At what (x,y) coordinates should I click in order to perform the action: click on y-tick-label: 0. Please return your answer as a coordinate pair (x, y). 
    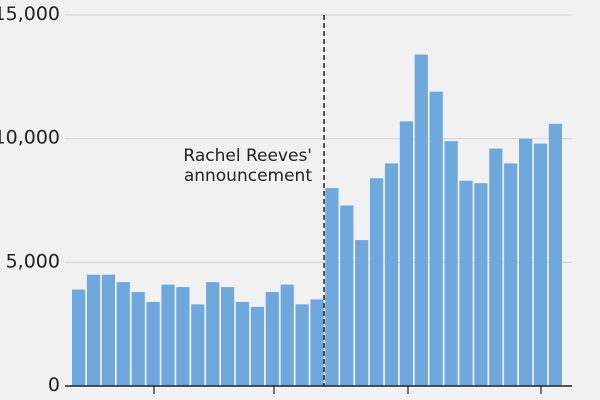
    Looking at the image, I should click on (54, 385).